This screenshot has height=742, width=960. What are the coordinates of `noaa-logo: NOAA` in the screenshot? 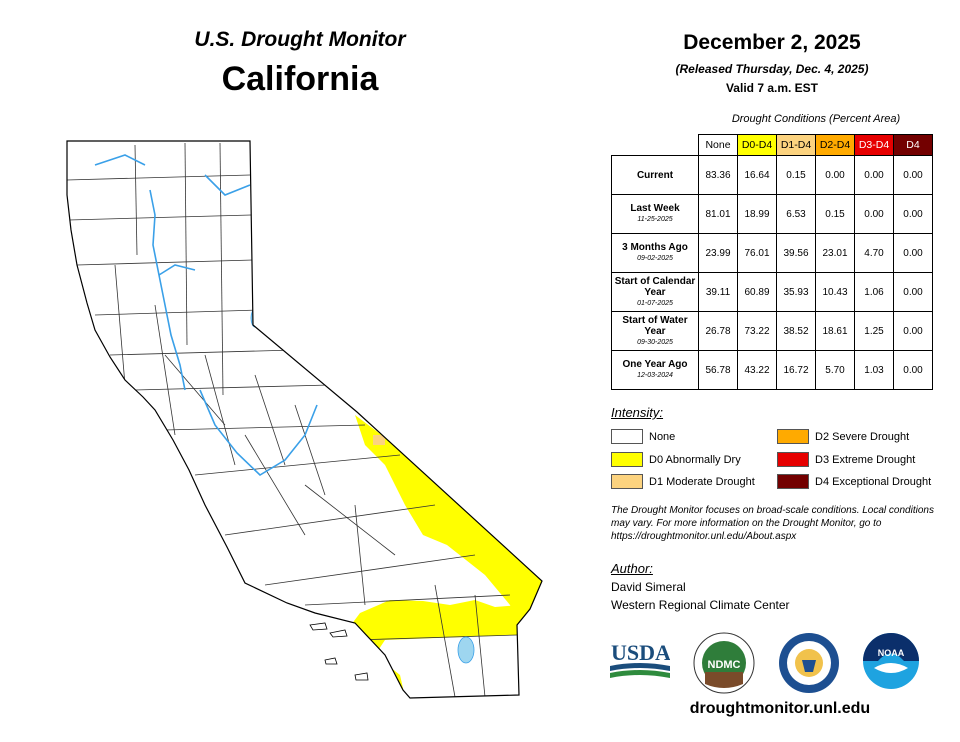 It's located at (891, 663).